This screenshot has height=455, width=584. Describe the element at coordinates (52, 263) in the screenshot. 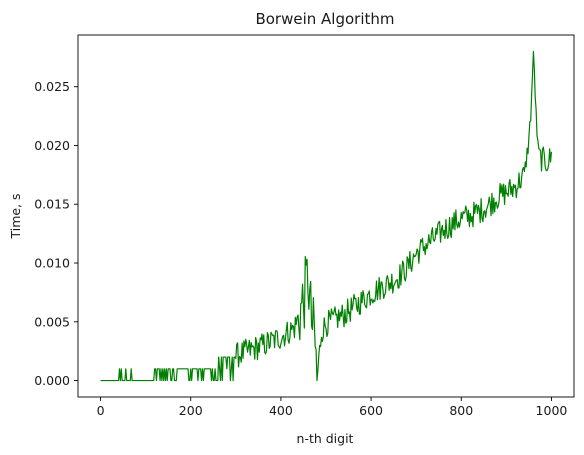

I see `y-tick-label: 0.010` at that location.